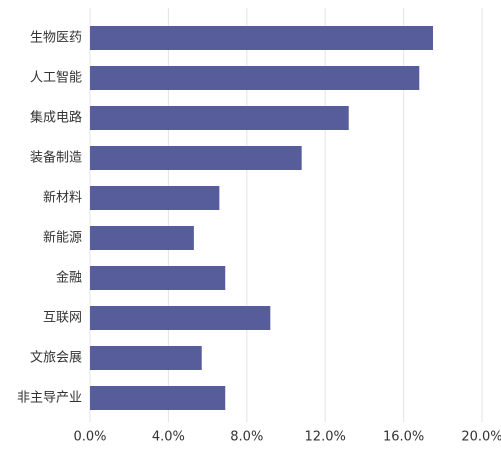  Describe the element at coordinates (403, 437) in the screenshot. I see `x-tick-label: 16.0%` at that location.